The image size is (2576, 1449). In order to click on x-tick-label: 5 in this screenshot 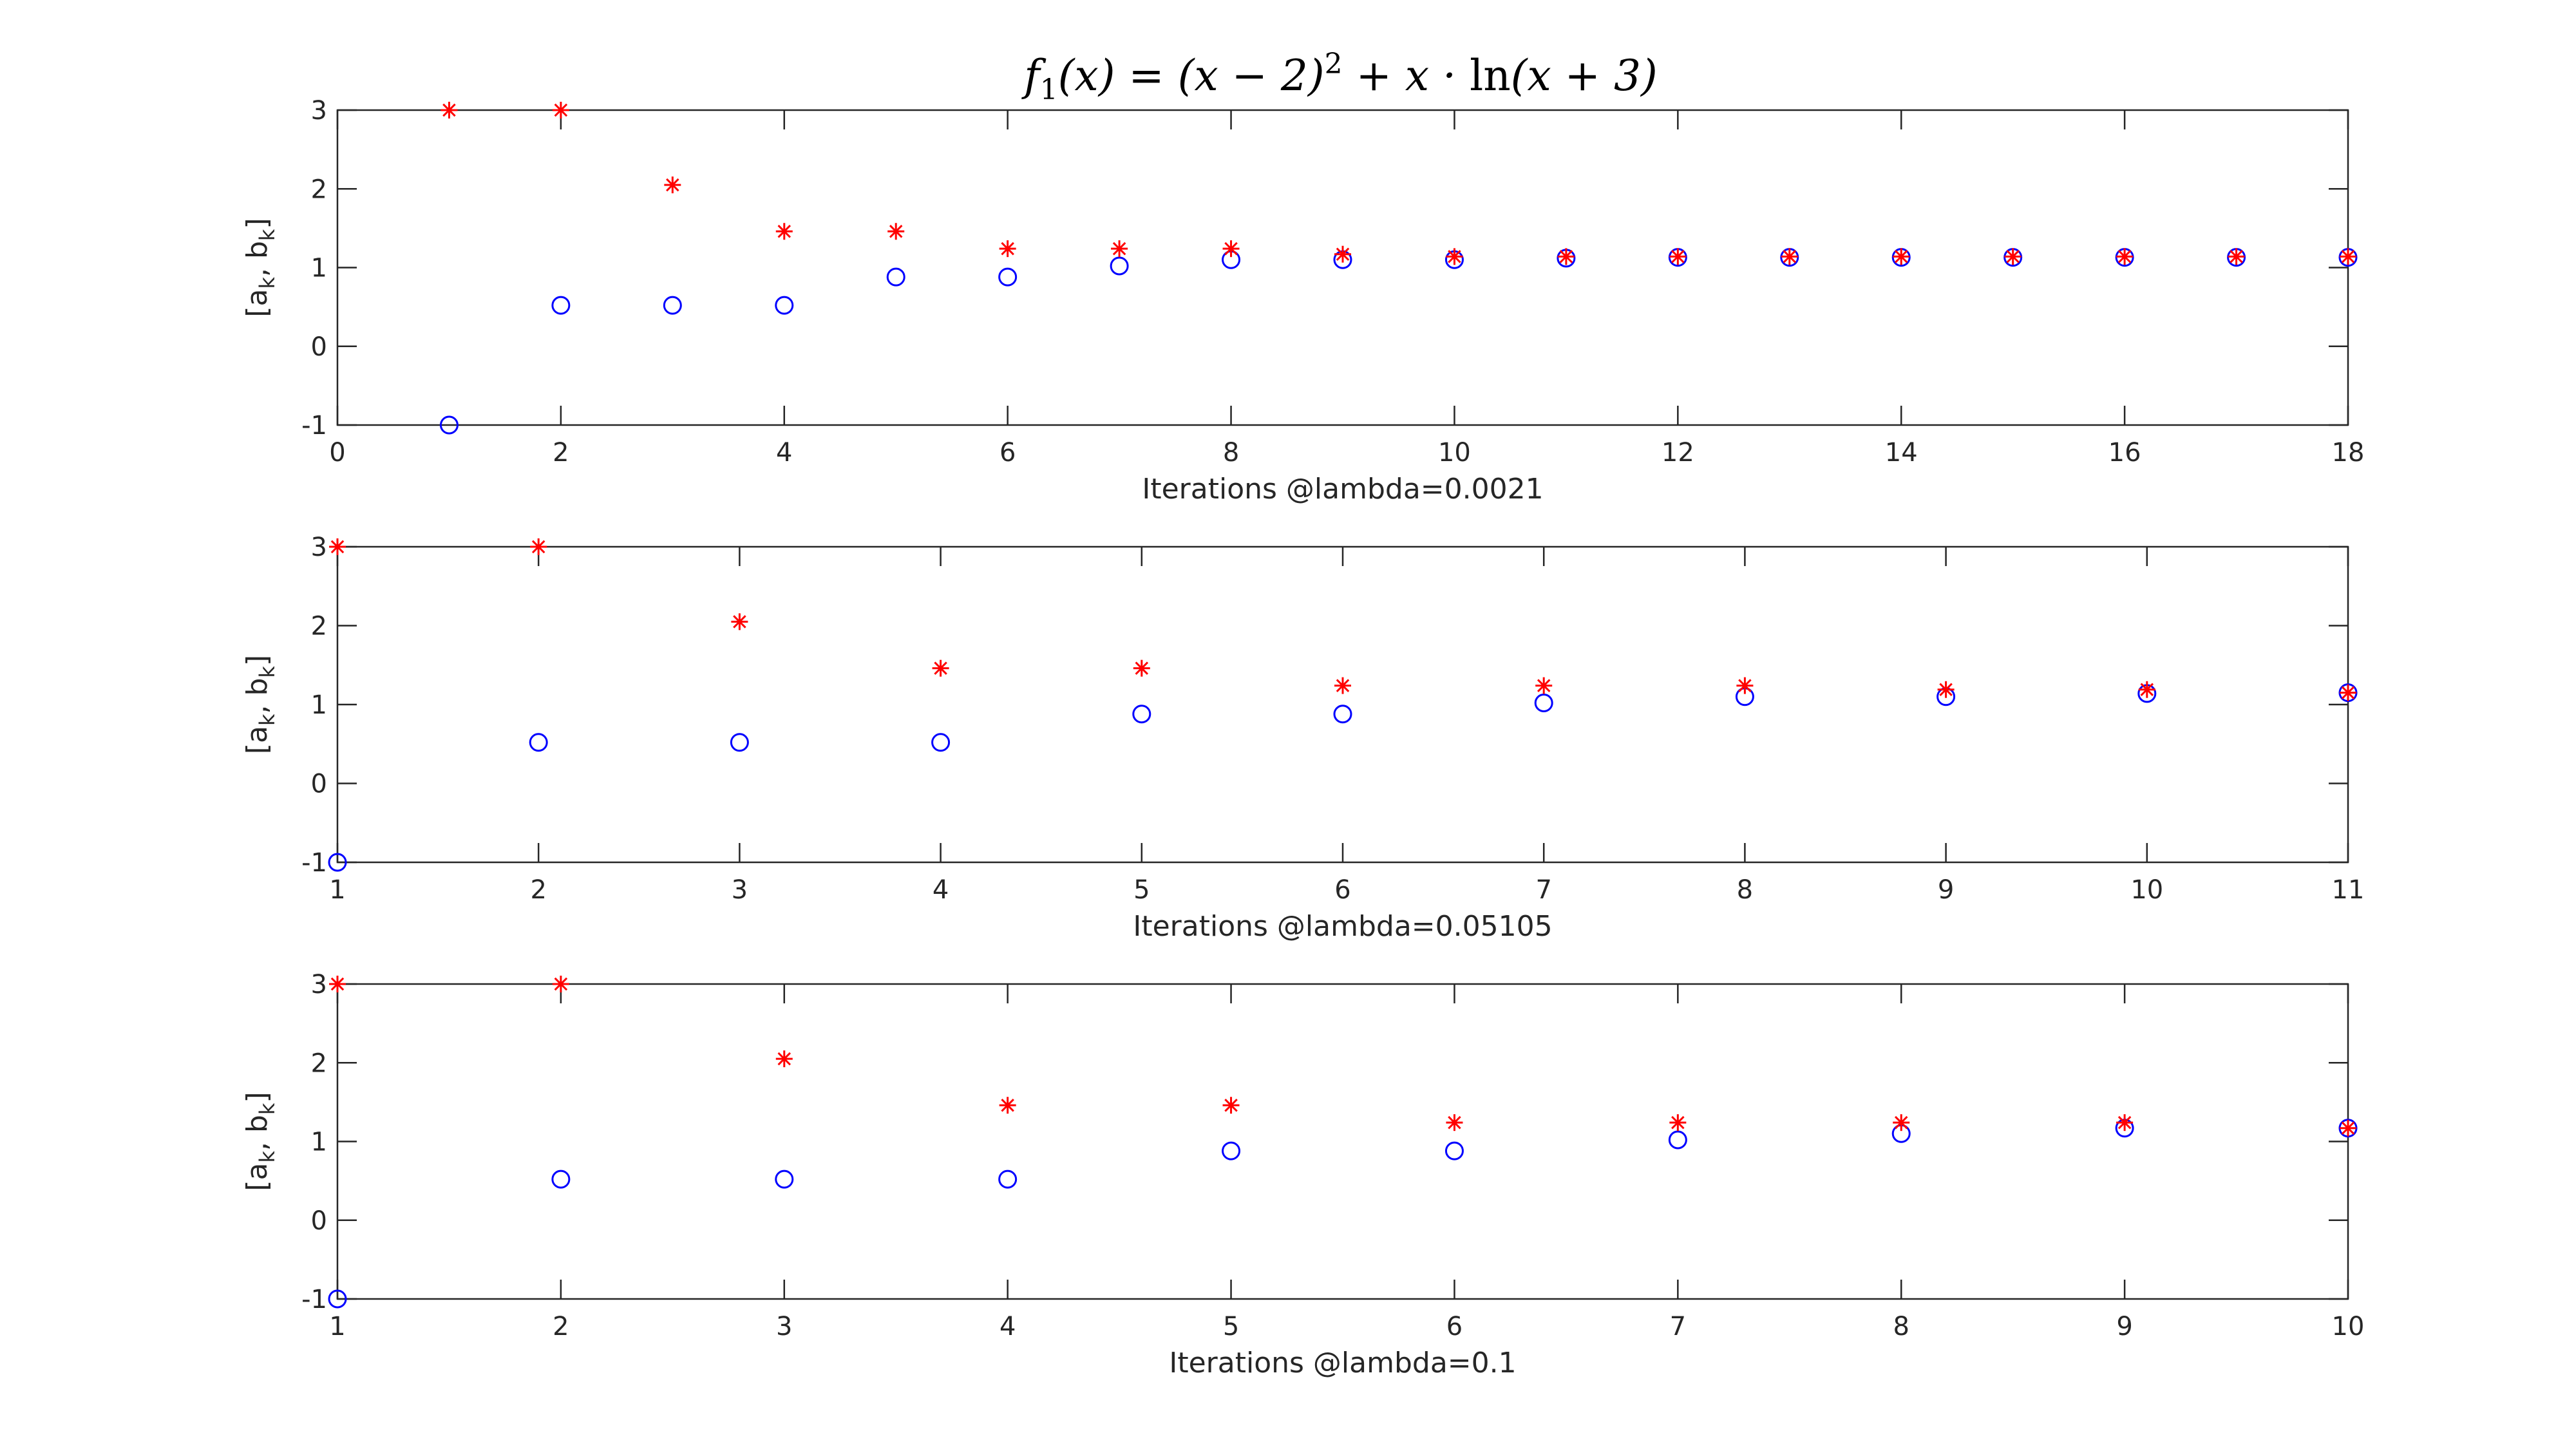, I will do `click(1141, 890)`.